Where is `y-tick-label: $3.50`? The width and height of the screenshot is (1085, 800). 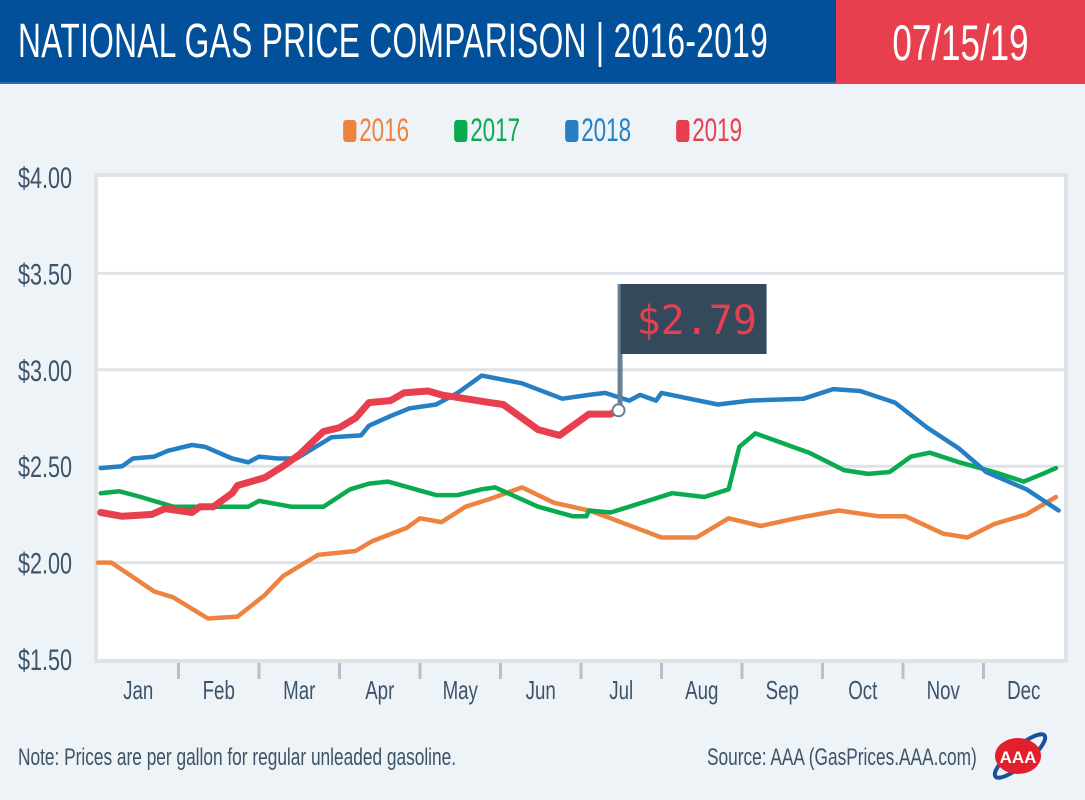
y-tick-label: $3.50 is located at coordinates (45, 274).